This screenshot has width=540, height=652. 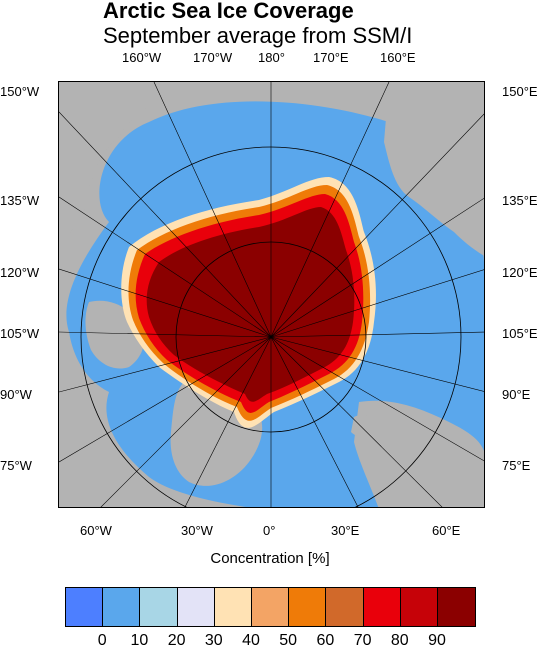 I want to click on map-subtitle: September average from SSM/I, so click(x=258, y=35).